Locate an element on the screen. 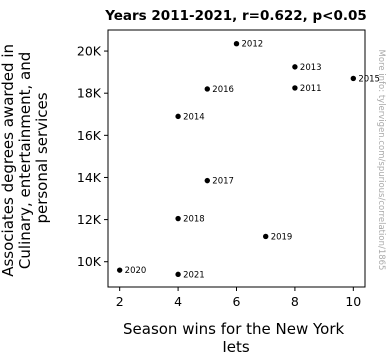 The height and width of the screenshot is (352, 390). y-axis-label-line-2: Culinary, entertainment, and is located at coordinates (25, 160).